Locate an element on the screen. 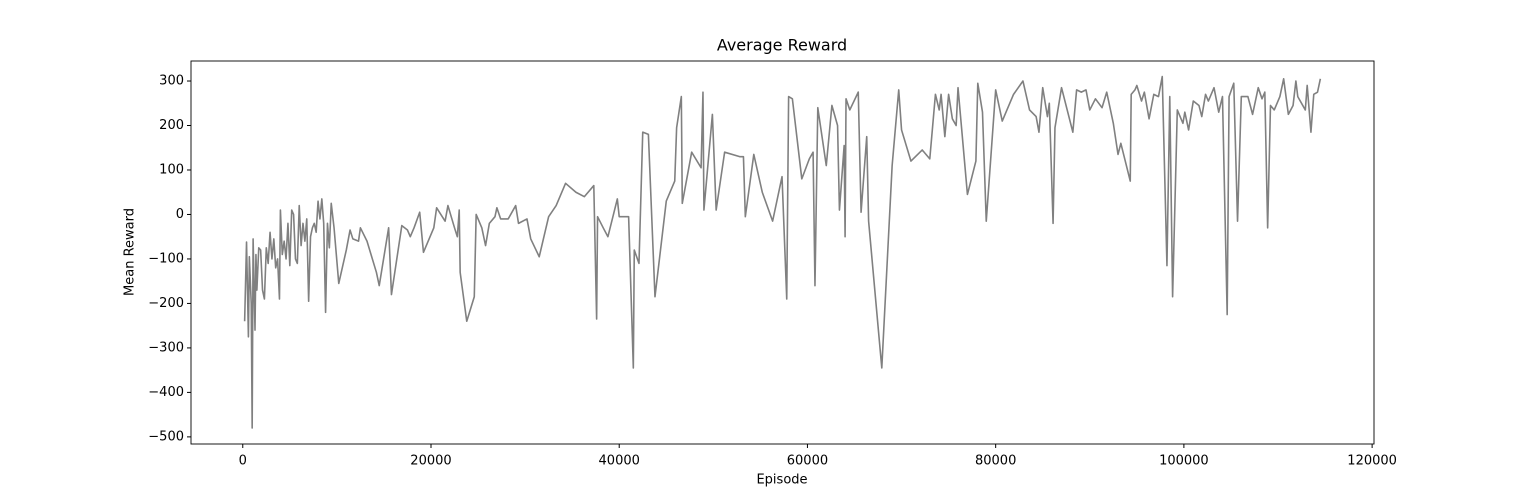  x-tick-label: 60000 is located at coordinates (807, 461).